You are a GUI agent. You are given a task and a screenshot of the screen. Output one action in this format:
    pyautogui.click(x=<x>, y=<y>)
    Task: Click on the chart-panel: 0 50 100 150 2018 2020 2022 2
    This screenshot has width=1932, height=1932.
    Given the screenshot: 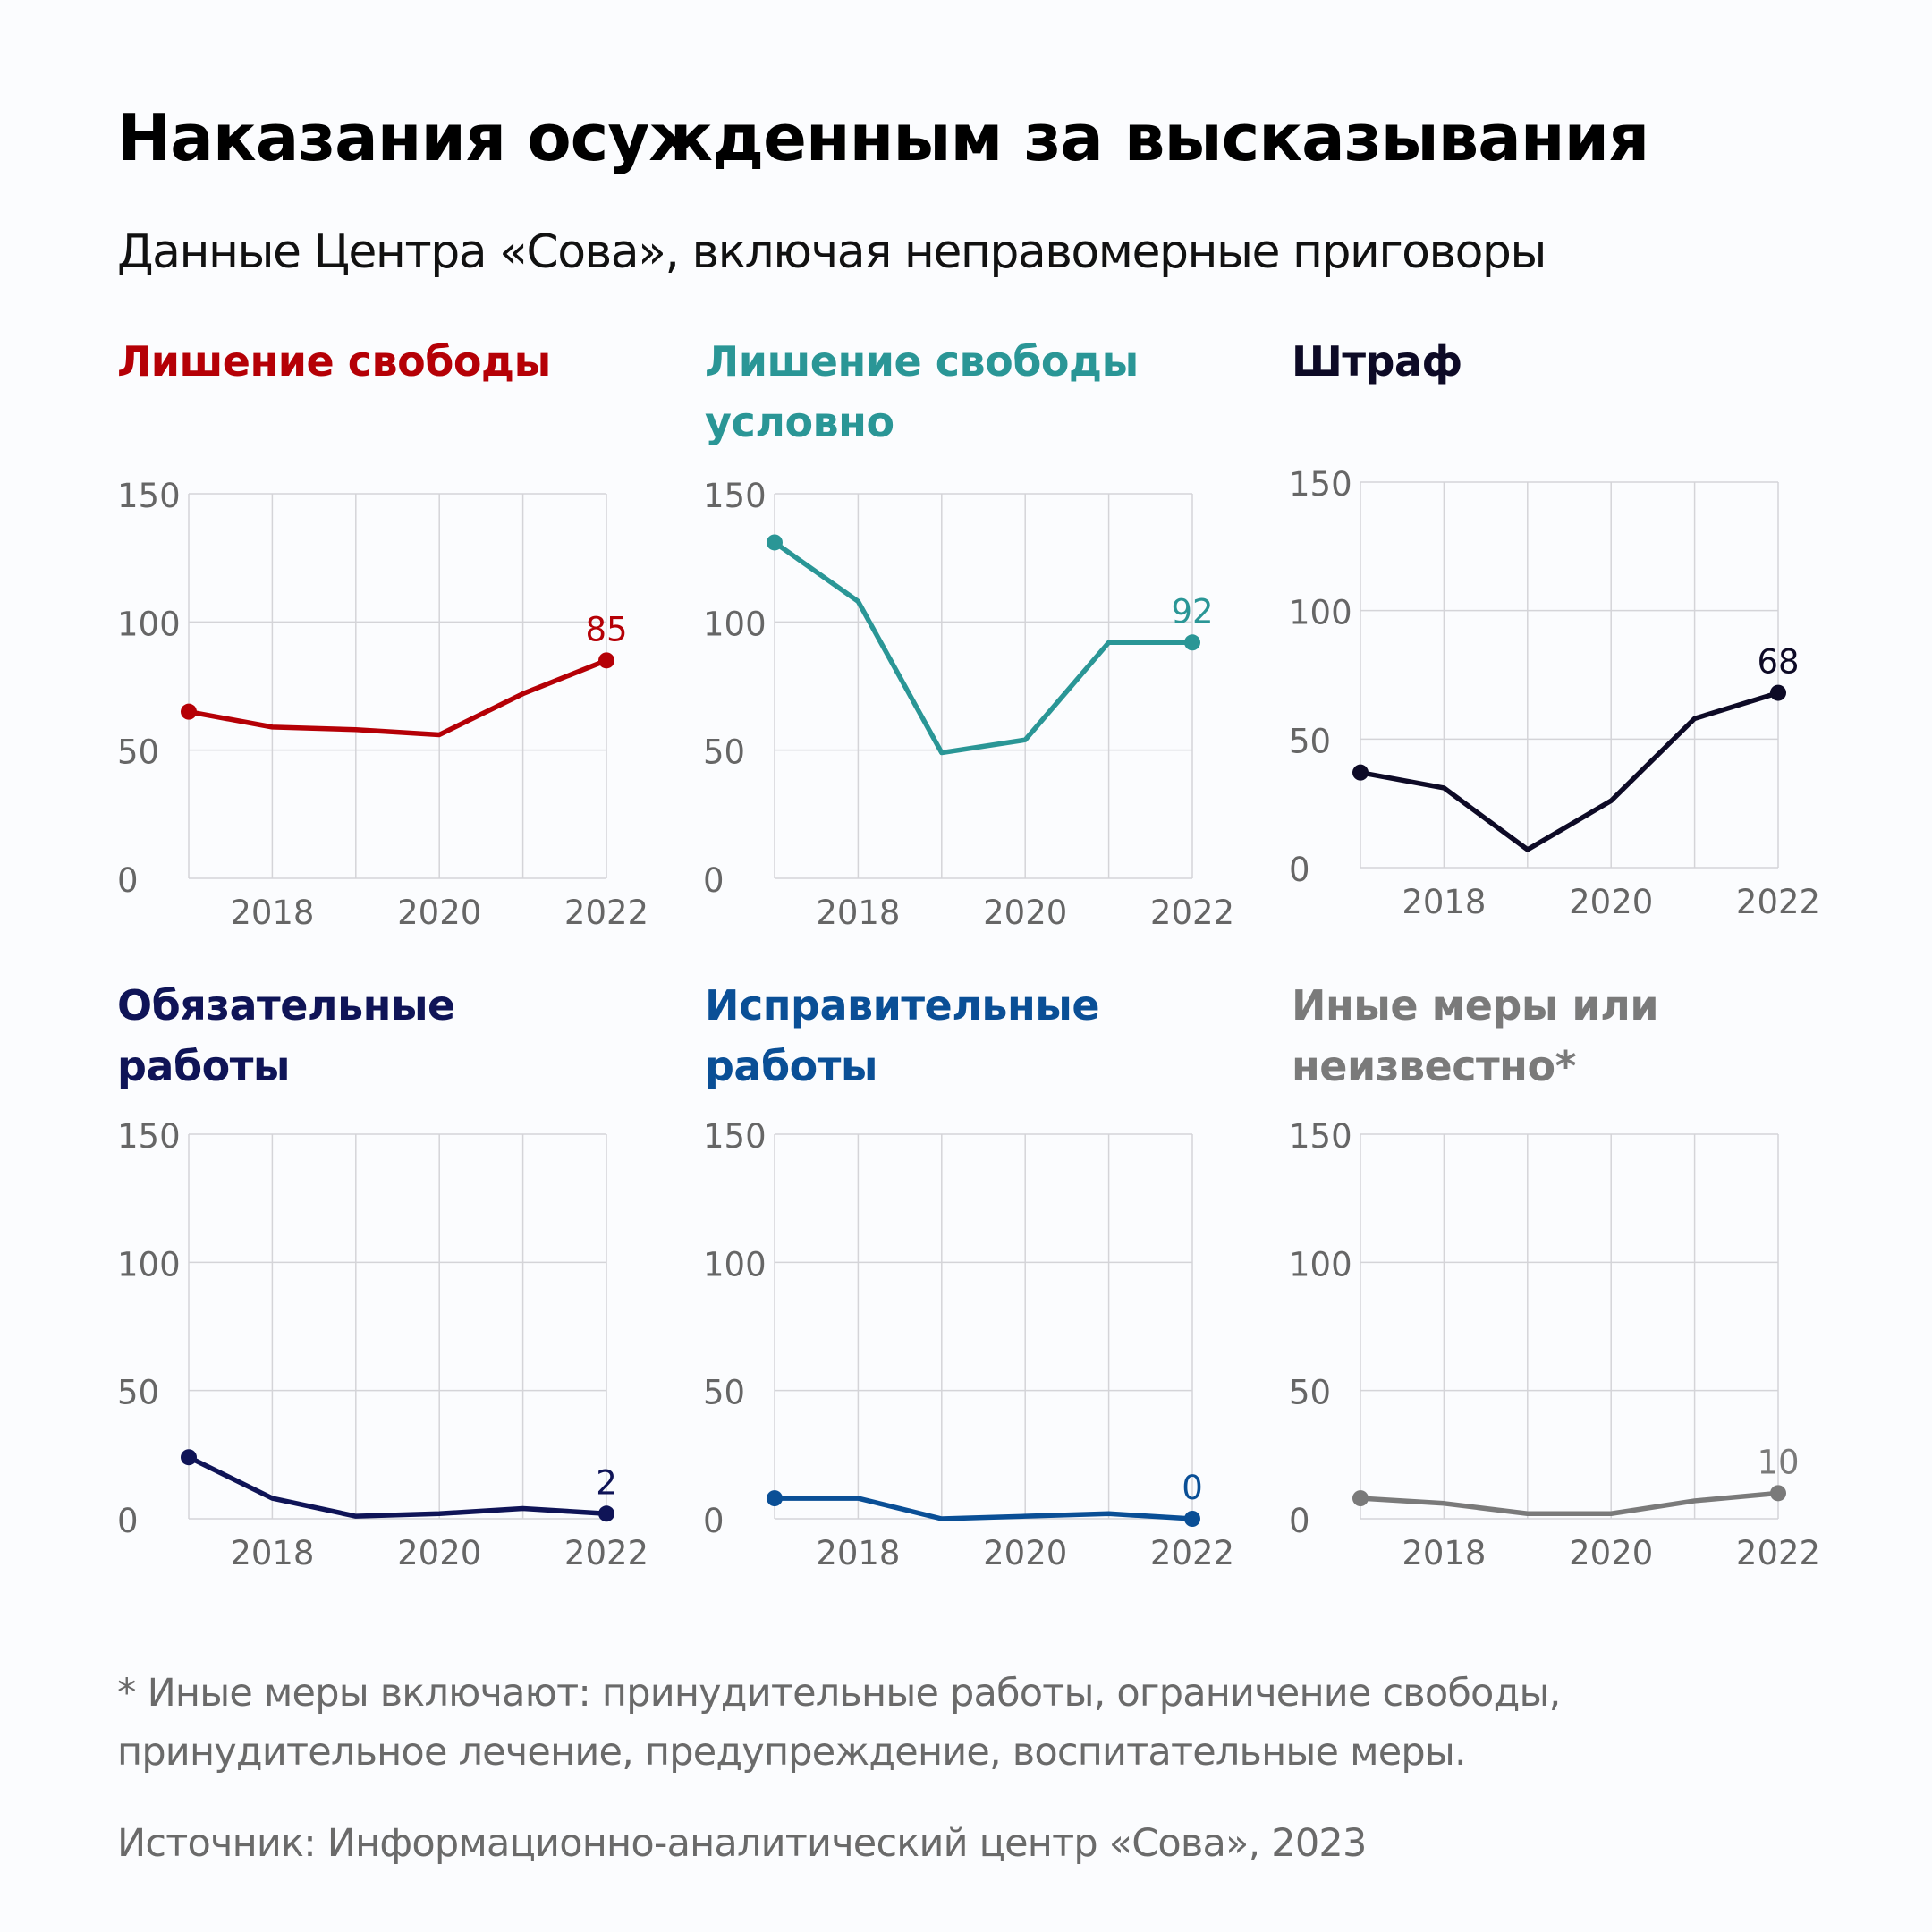 What is the action you would take?
    pyautogui.click(x=382, y=1344)
    